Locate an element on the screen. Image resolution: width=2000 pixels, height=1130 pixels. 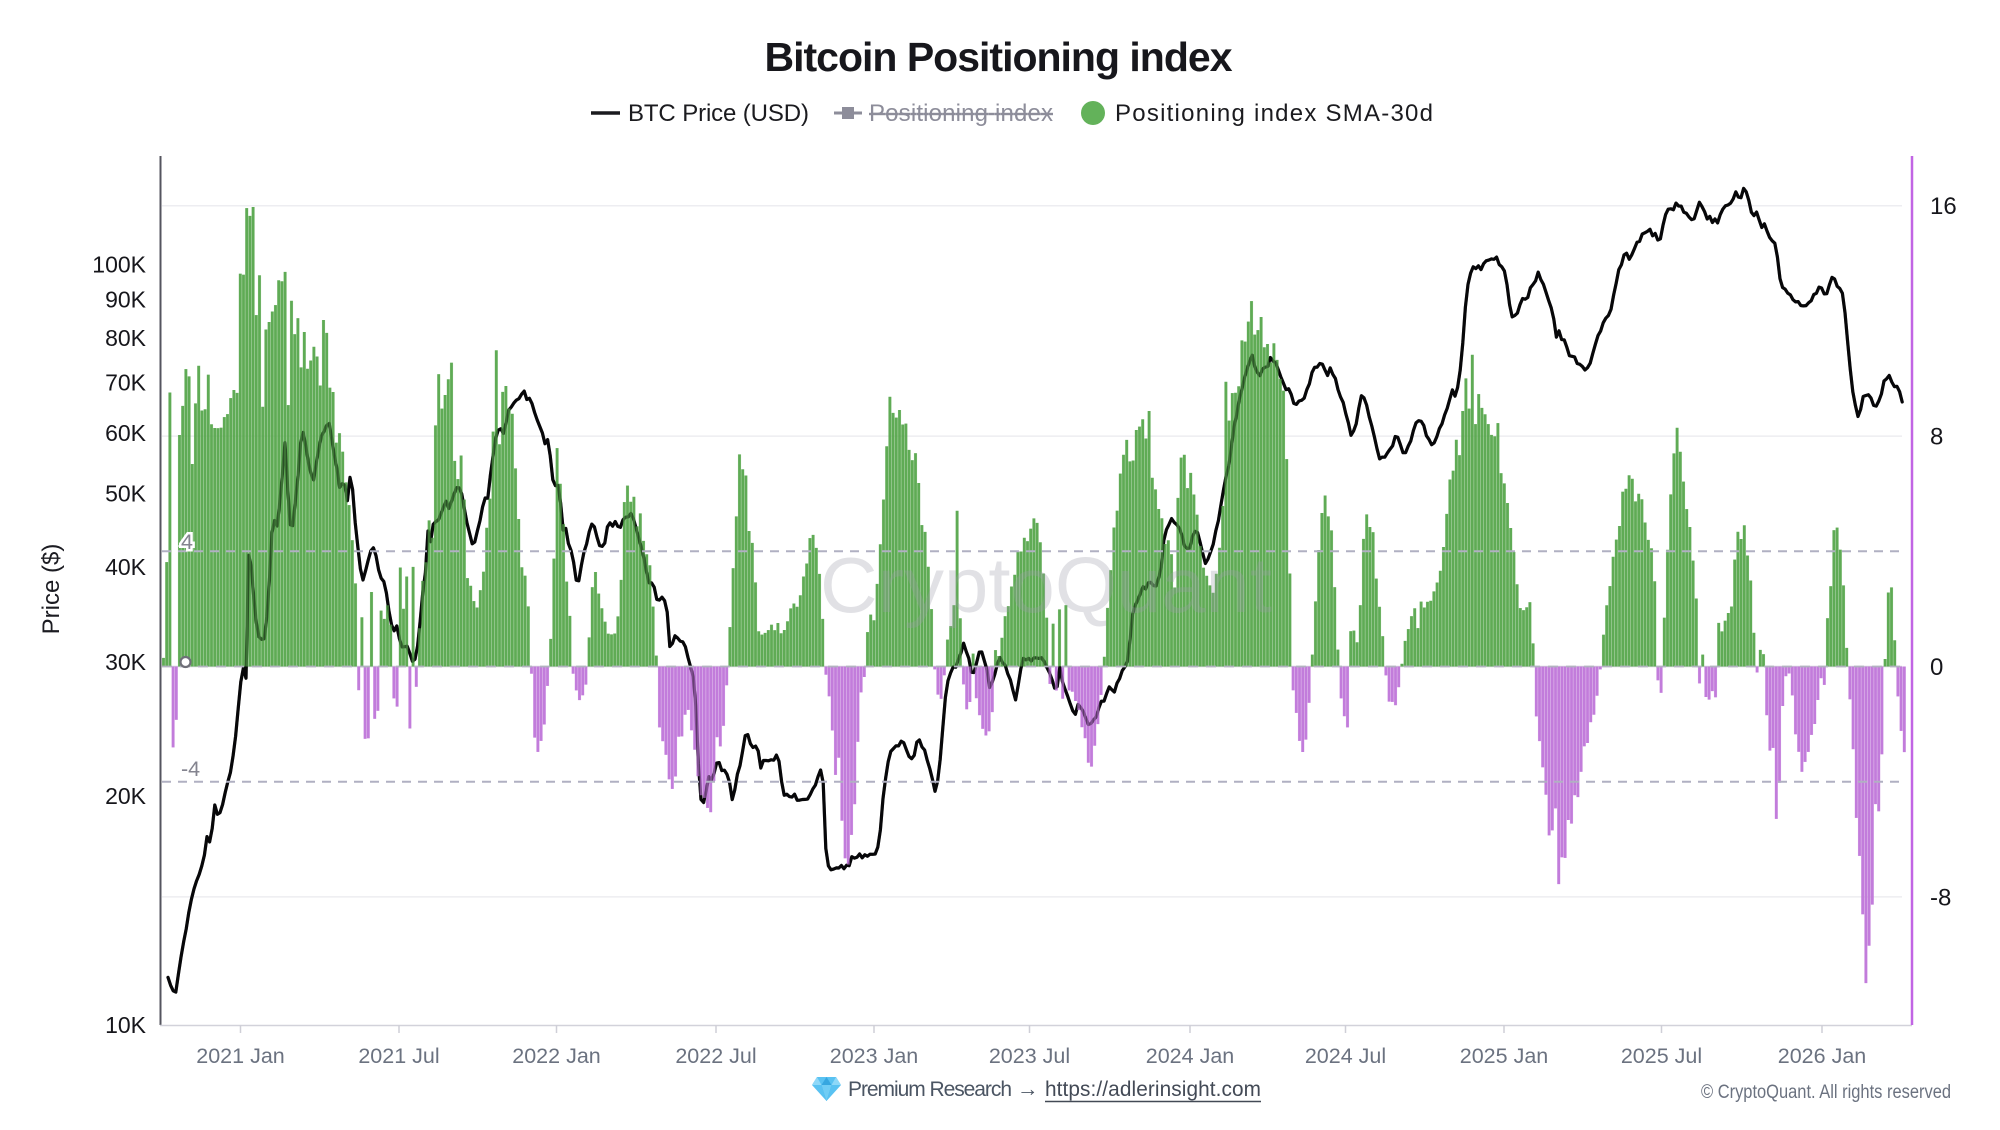
svg-text: 0 is located at coordinates (1936, 667).